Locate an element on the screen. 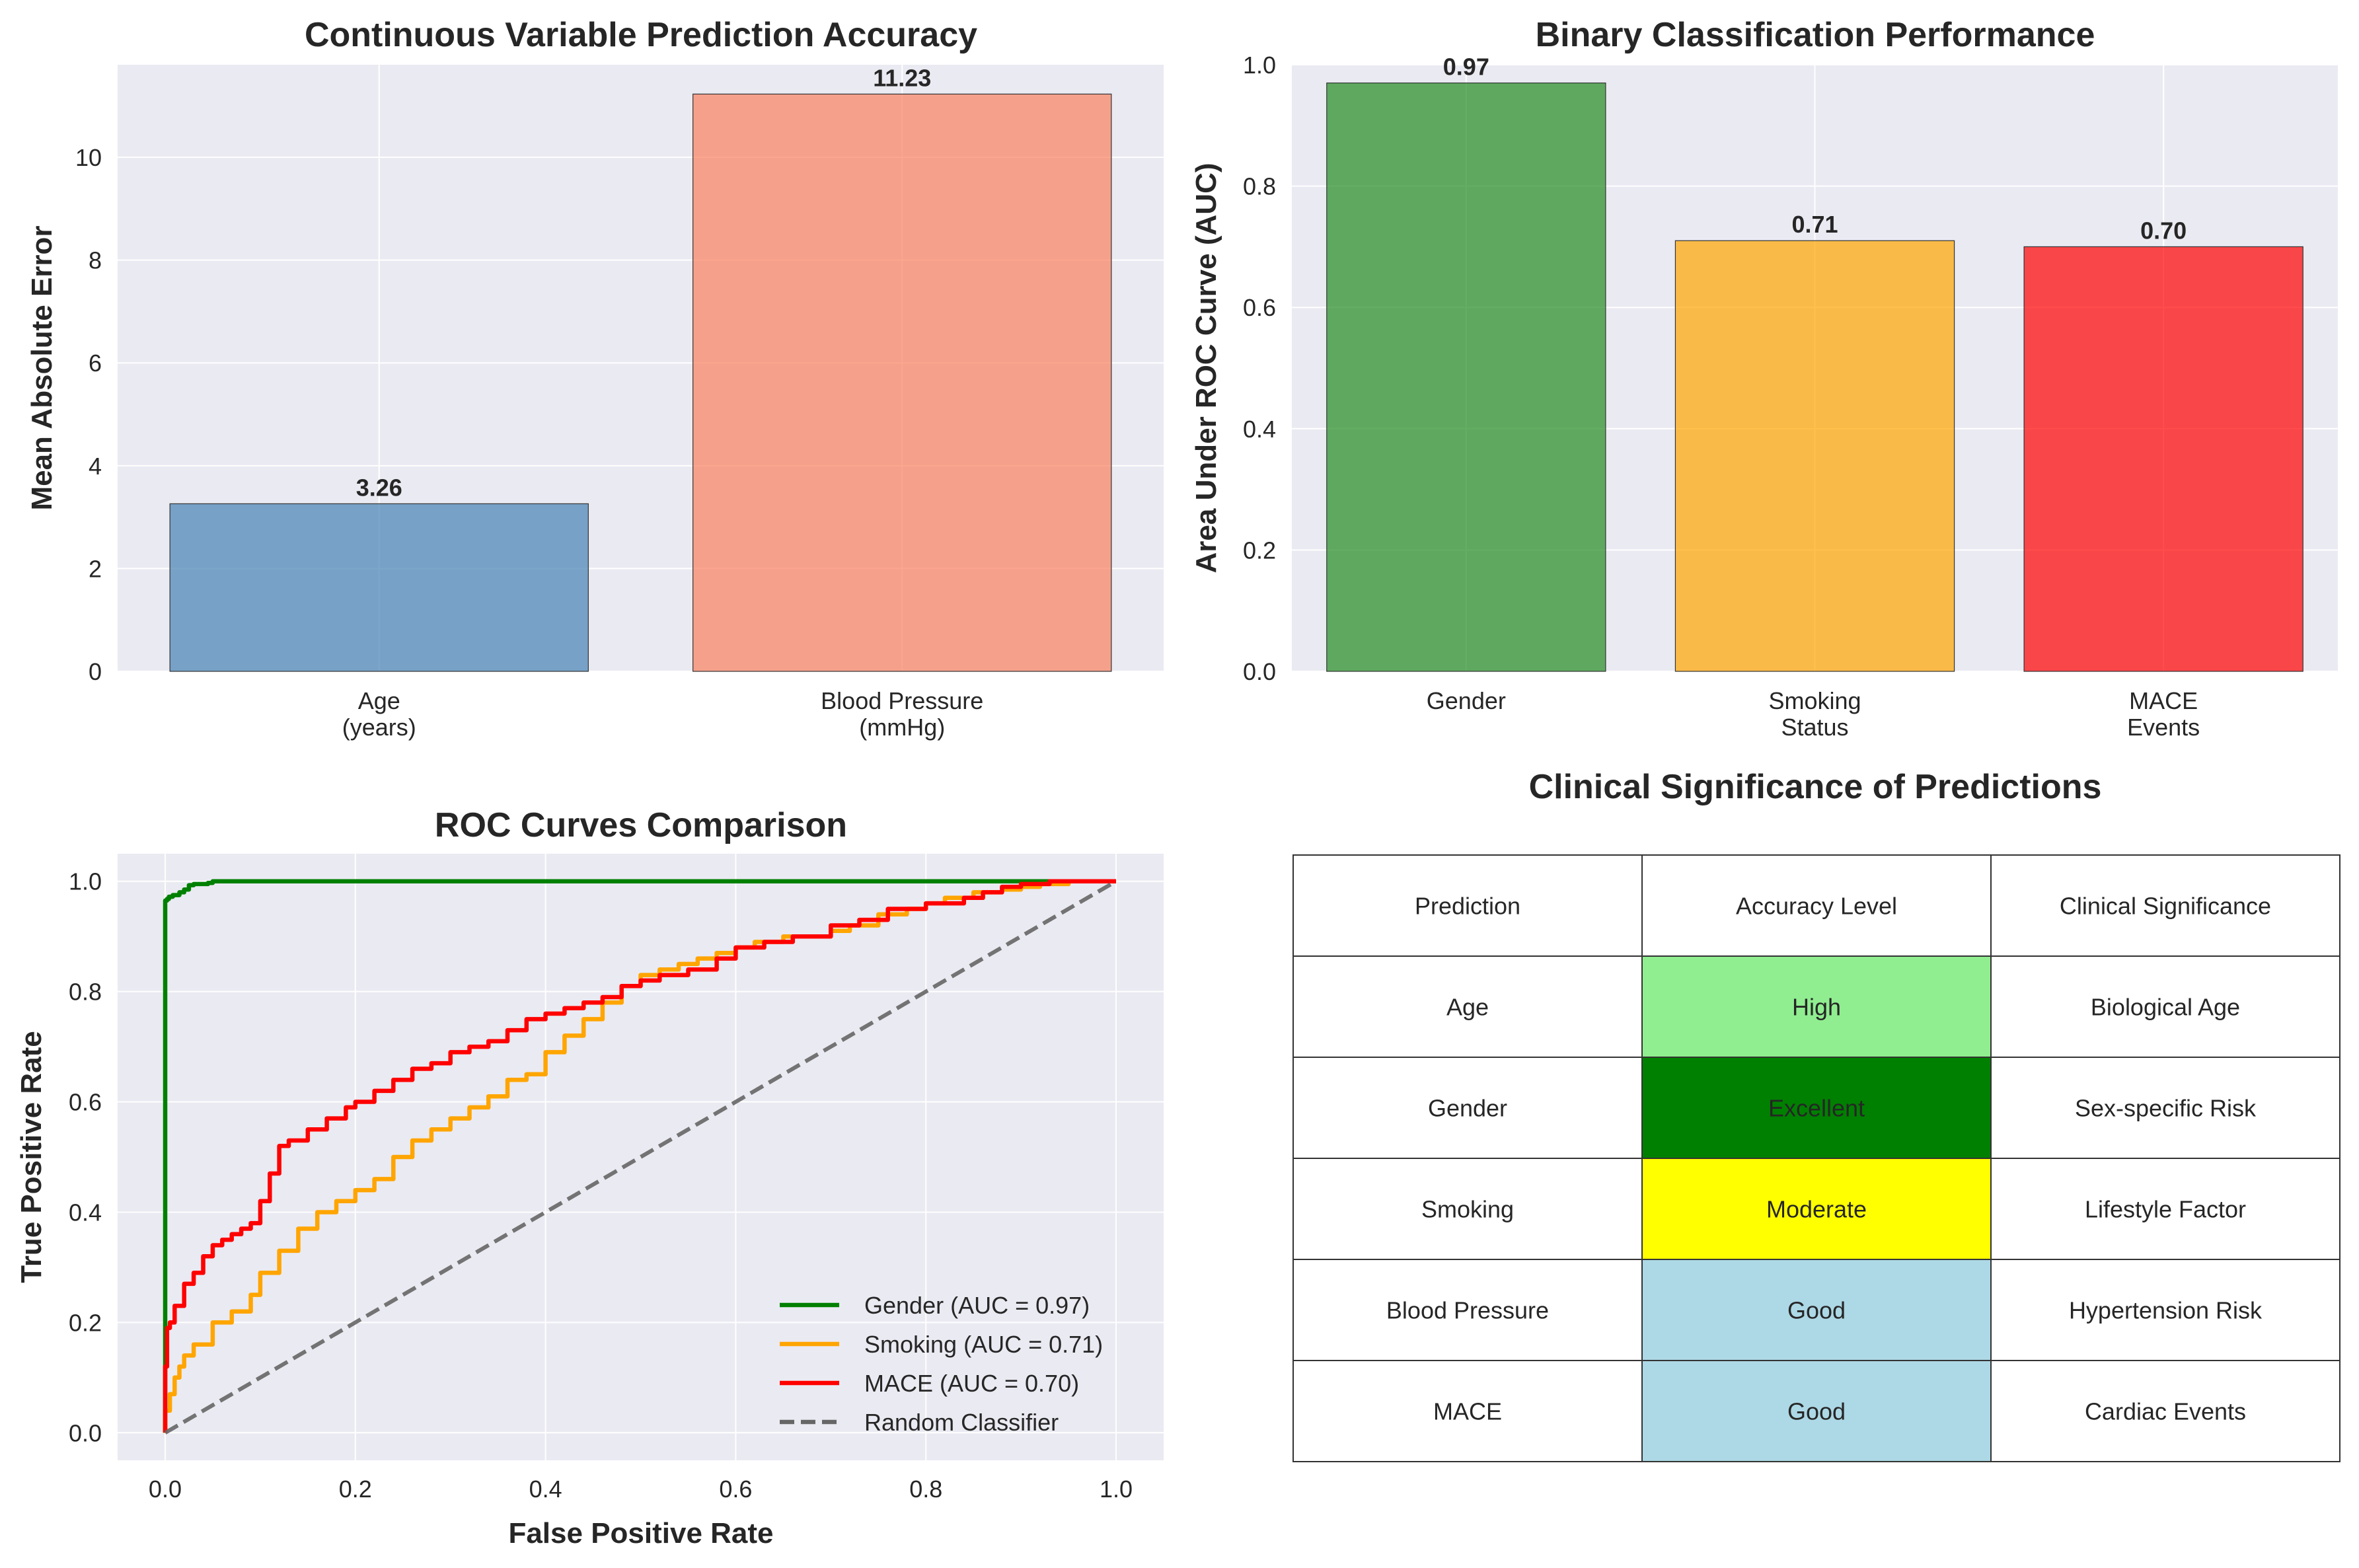 The height and width of the screenshot is (1568, 2359). legend-label: MACE (AUC = 0.70) is located at coordinates (972, 1384).